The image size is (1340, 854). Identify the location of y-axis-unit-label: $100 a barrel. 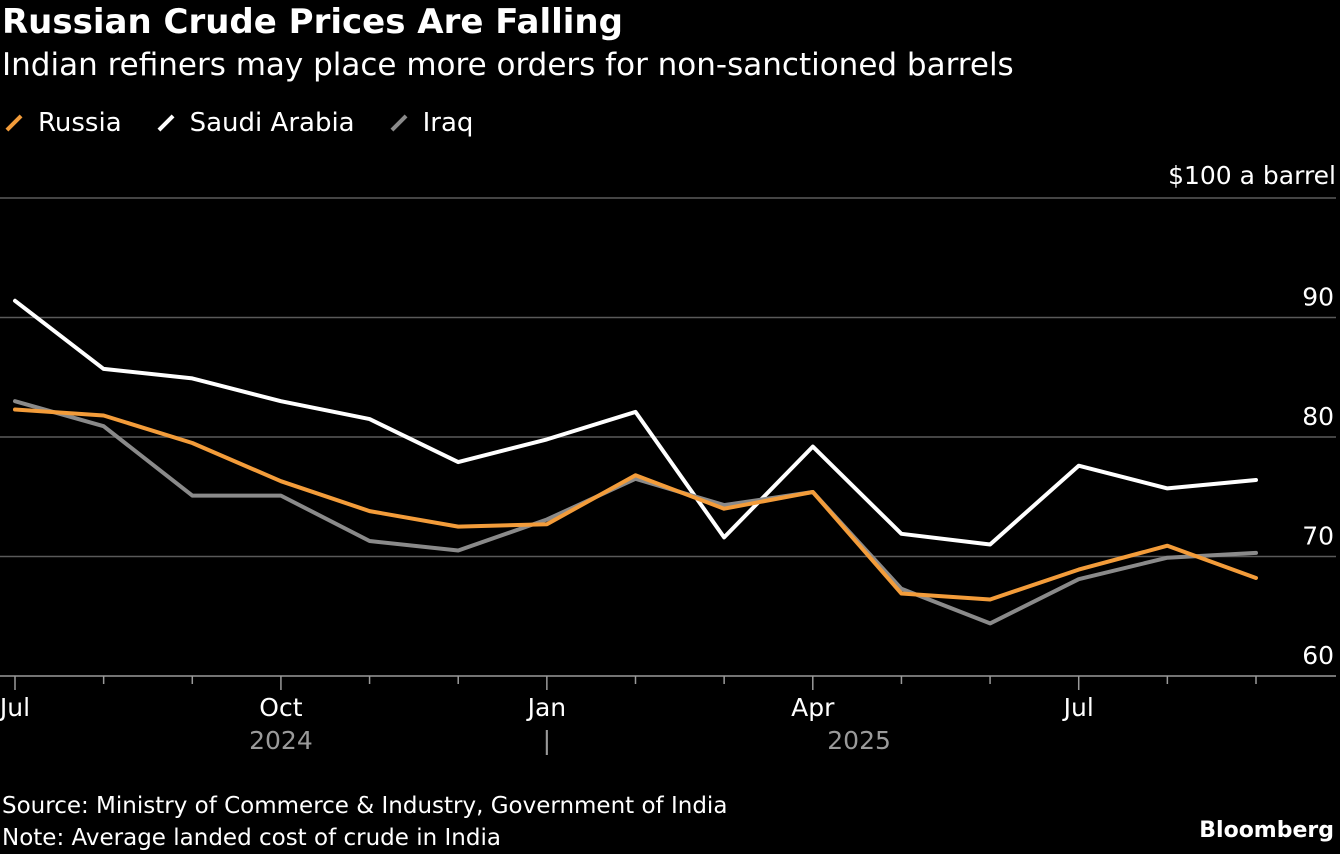
(1252, 175).